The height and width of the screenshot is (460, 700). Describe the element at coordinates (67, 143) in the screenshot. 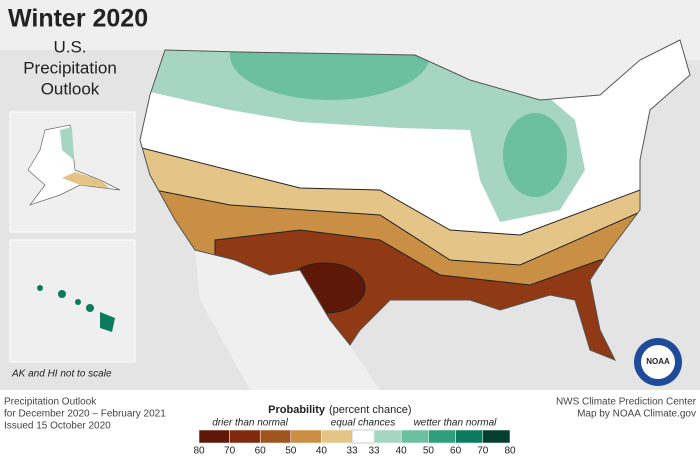

I see `alaska-wetter` at that location.